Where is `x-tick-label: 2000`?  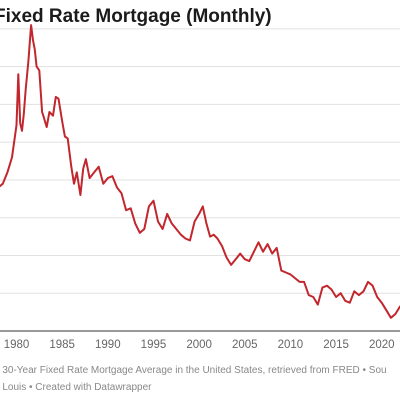
x-tick-label: 2000 is located at coordinates (199, 345).